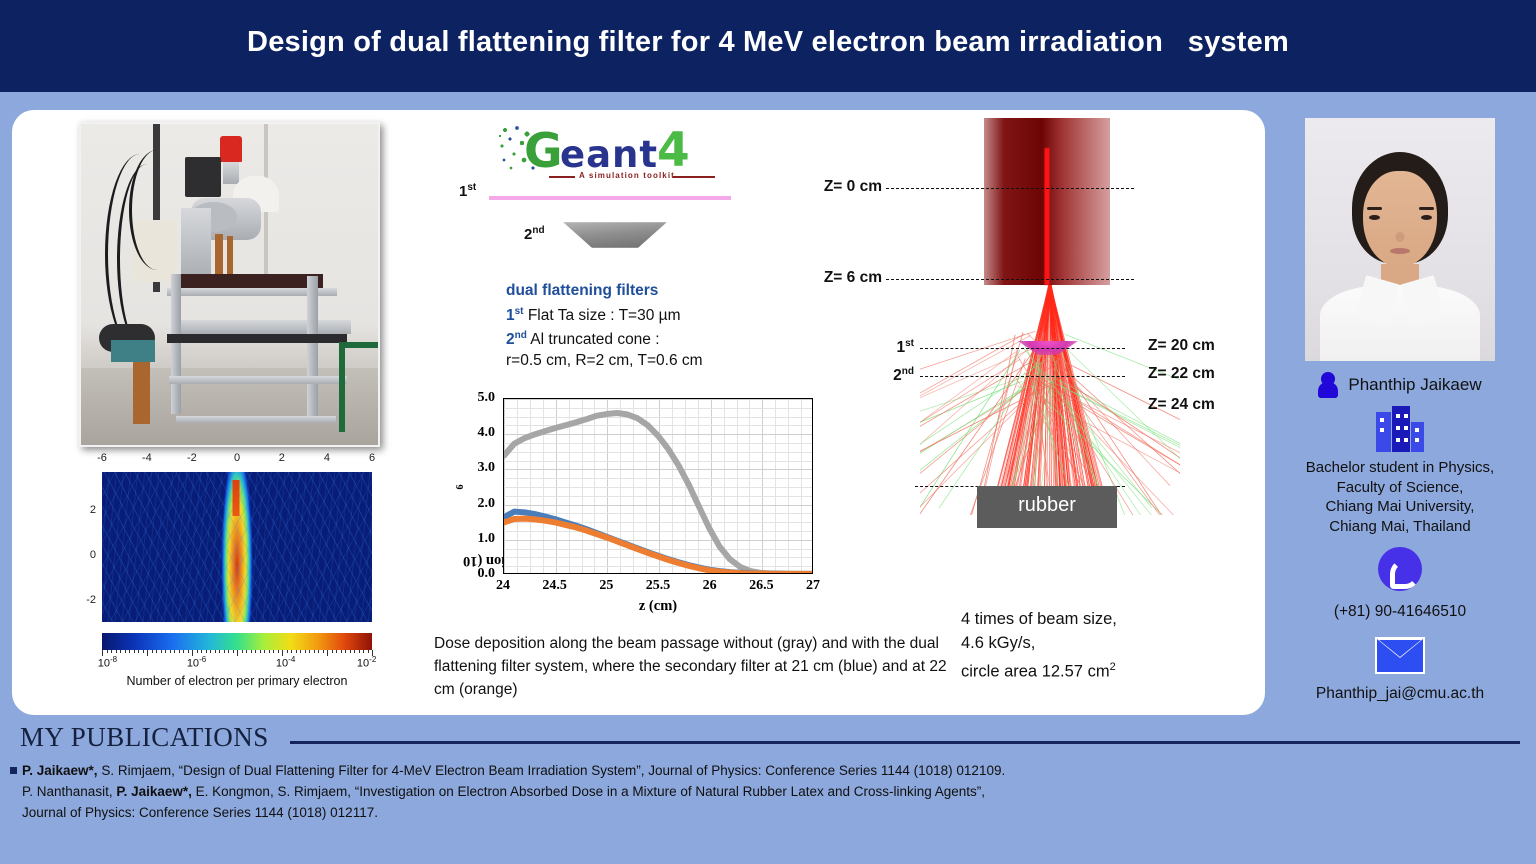 This screenshot has height=864, width=1536. Describe the element at coordinates (1047, 201) in the screenshot. I see `accelerator-target-block` at that location.